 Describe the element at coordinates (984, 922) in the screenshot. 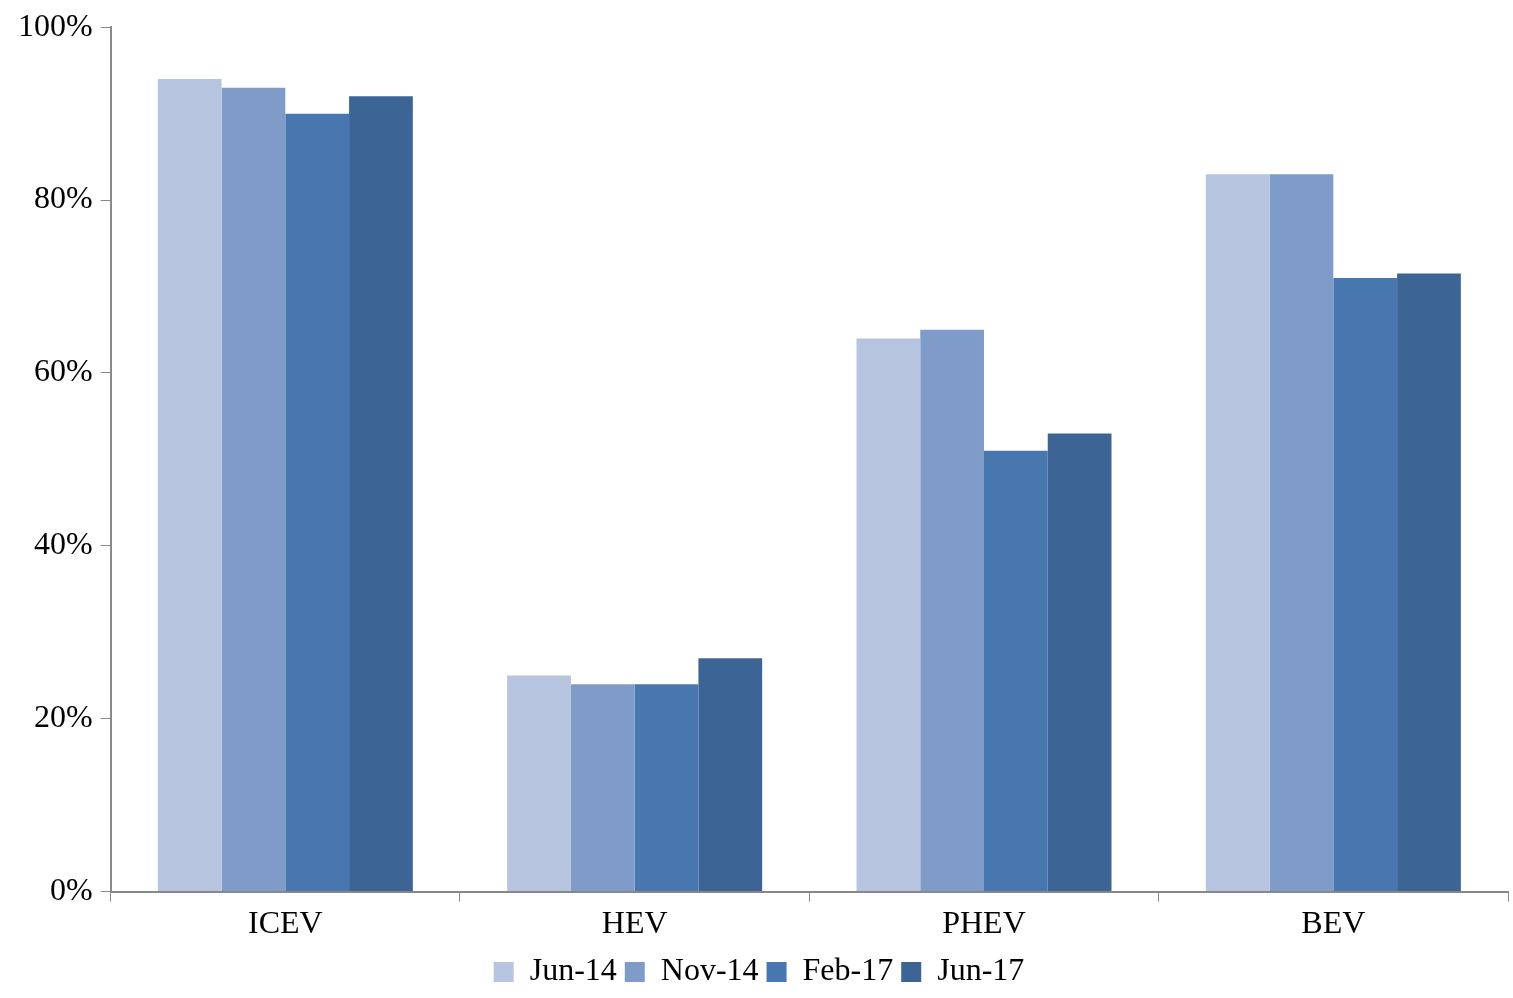

I see `x-tick-label: PHEV` at that location.